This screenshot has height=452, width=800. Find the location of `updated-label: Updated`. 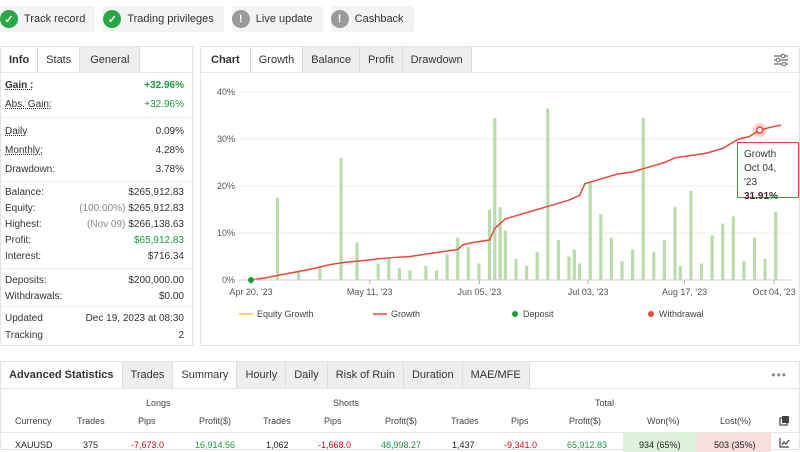

updated-label: Updated is located at coordinates (24, 318).